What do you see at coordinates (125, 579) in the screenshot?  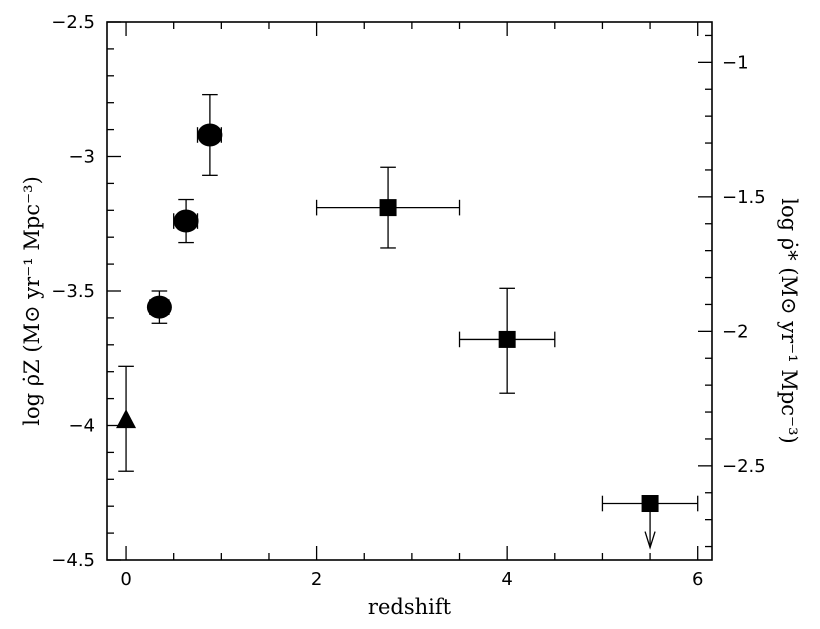 I see `x-tick-label: 0` at bounding box center [125, 579].